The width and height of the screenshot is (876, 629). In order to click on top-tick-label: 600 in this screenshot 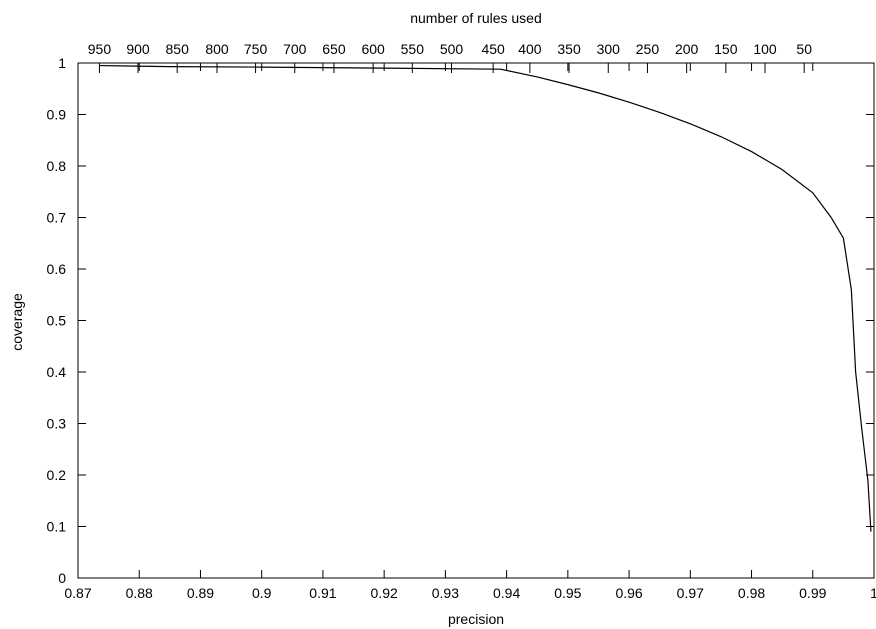, I will do `click(373, 49)`.